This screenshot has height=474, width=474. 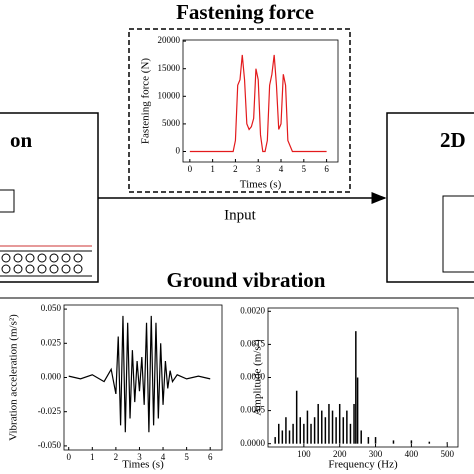 What do you see at coordinates (51, 377) in the screenshot?
I see `y-tick-label: 0.000` at bounding box center [51, 377].